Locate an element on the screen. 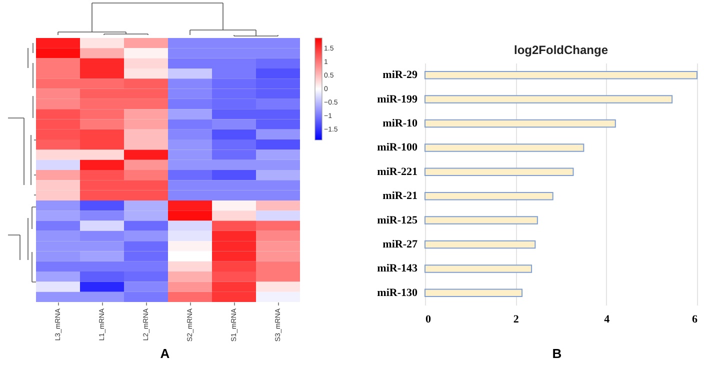 The height and width of the screenshot is (369, 708). y-tick-label: miR-10 is located at coordinates (400, 124).